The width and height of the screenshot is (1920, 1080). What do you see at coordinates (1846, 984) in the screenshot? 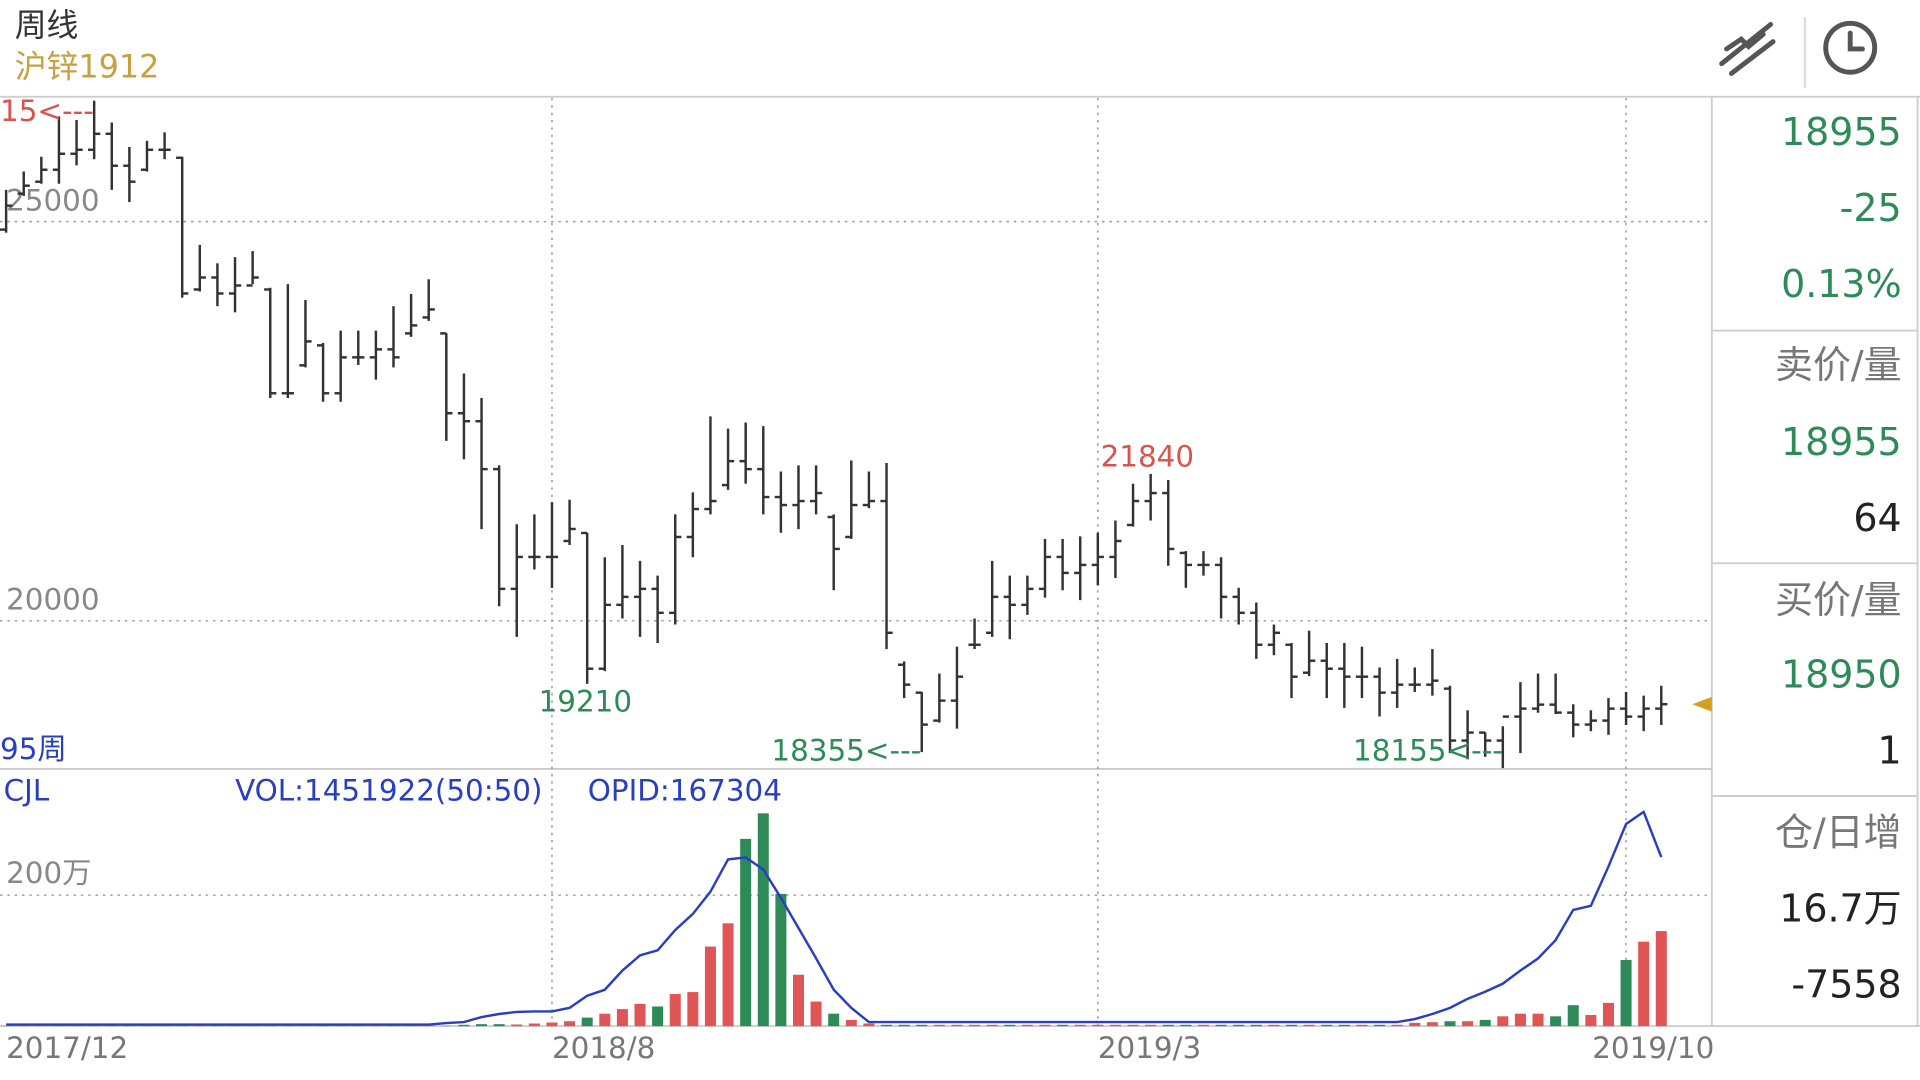
I see `oi-change: -7558` at bounding box center [1846, 984].